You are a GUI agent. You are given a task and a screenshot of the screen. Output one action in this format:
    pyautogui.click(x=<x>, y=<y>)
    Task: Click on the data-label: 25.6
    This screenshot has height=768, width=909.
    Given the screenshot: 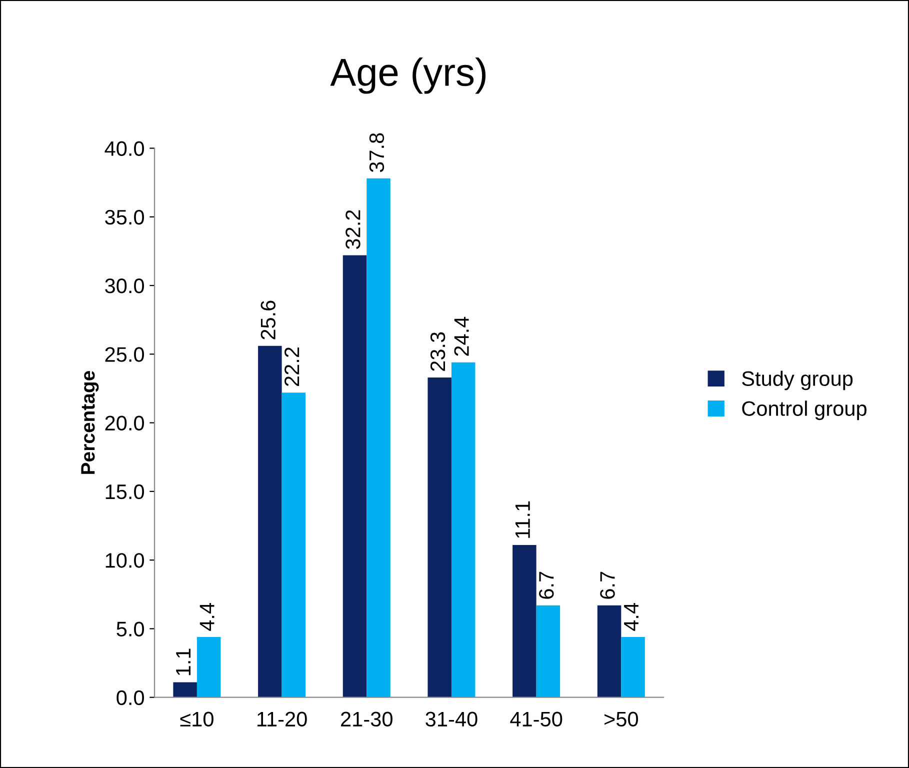 What is the action you would take?
    pyautogui.click(x=268, y=320)
    